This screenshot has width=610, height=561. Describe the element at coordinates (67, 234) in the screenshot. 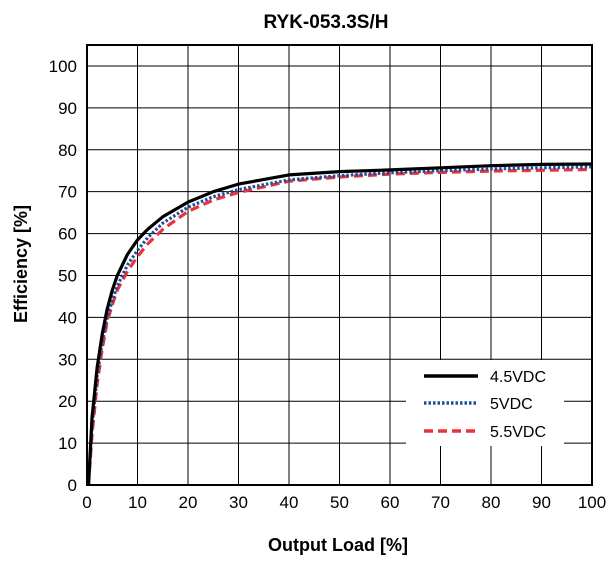

I see `y-tick-label: 60` at that location.